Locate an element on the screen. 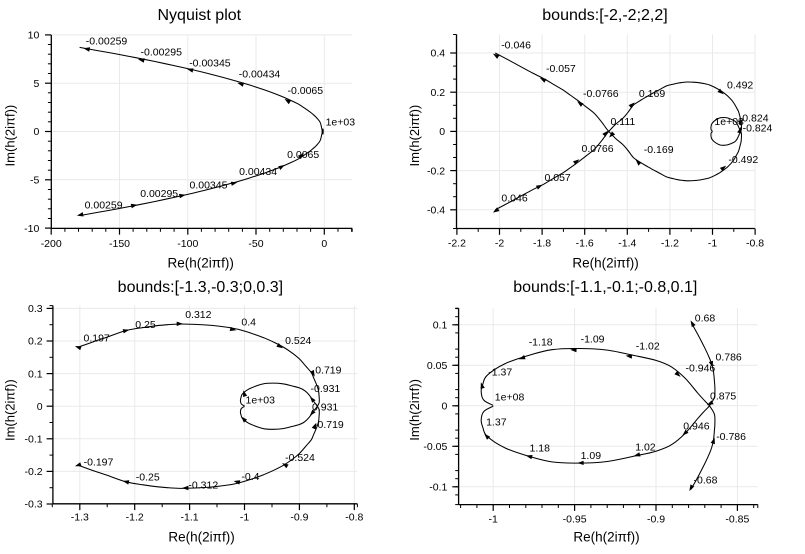 The height and width of the screenshot is (554, 805). svg-text: -0.057 is located at coordinates (561, 69).